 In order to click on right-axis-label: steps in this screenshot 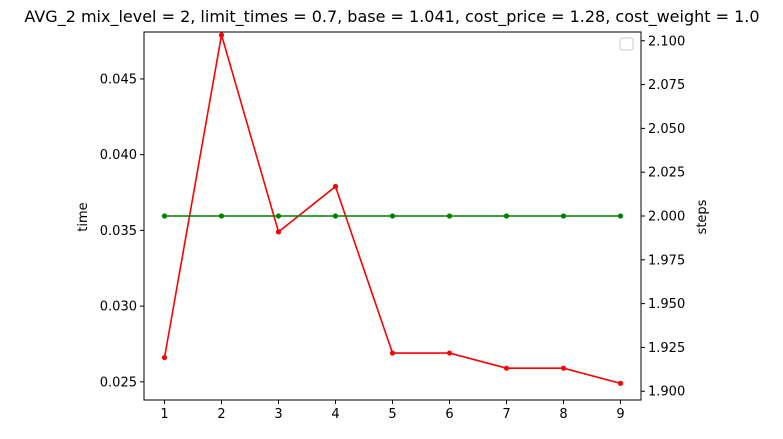, I will do `click(702, 216)`.